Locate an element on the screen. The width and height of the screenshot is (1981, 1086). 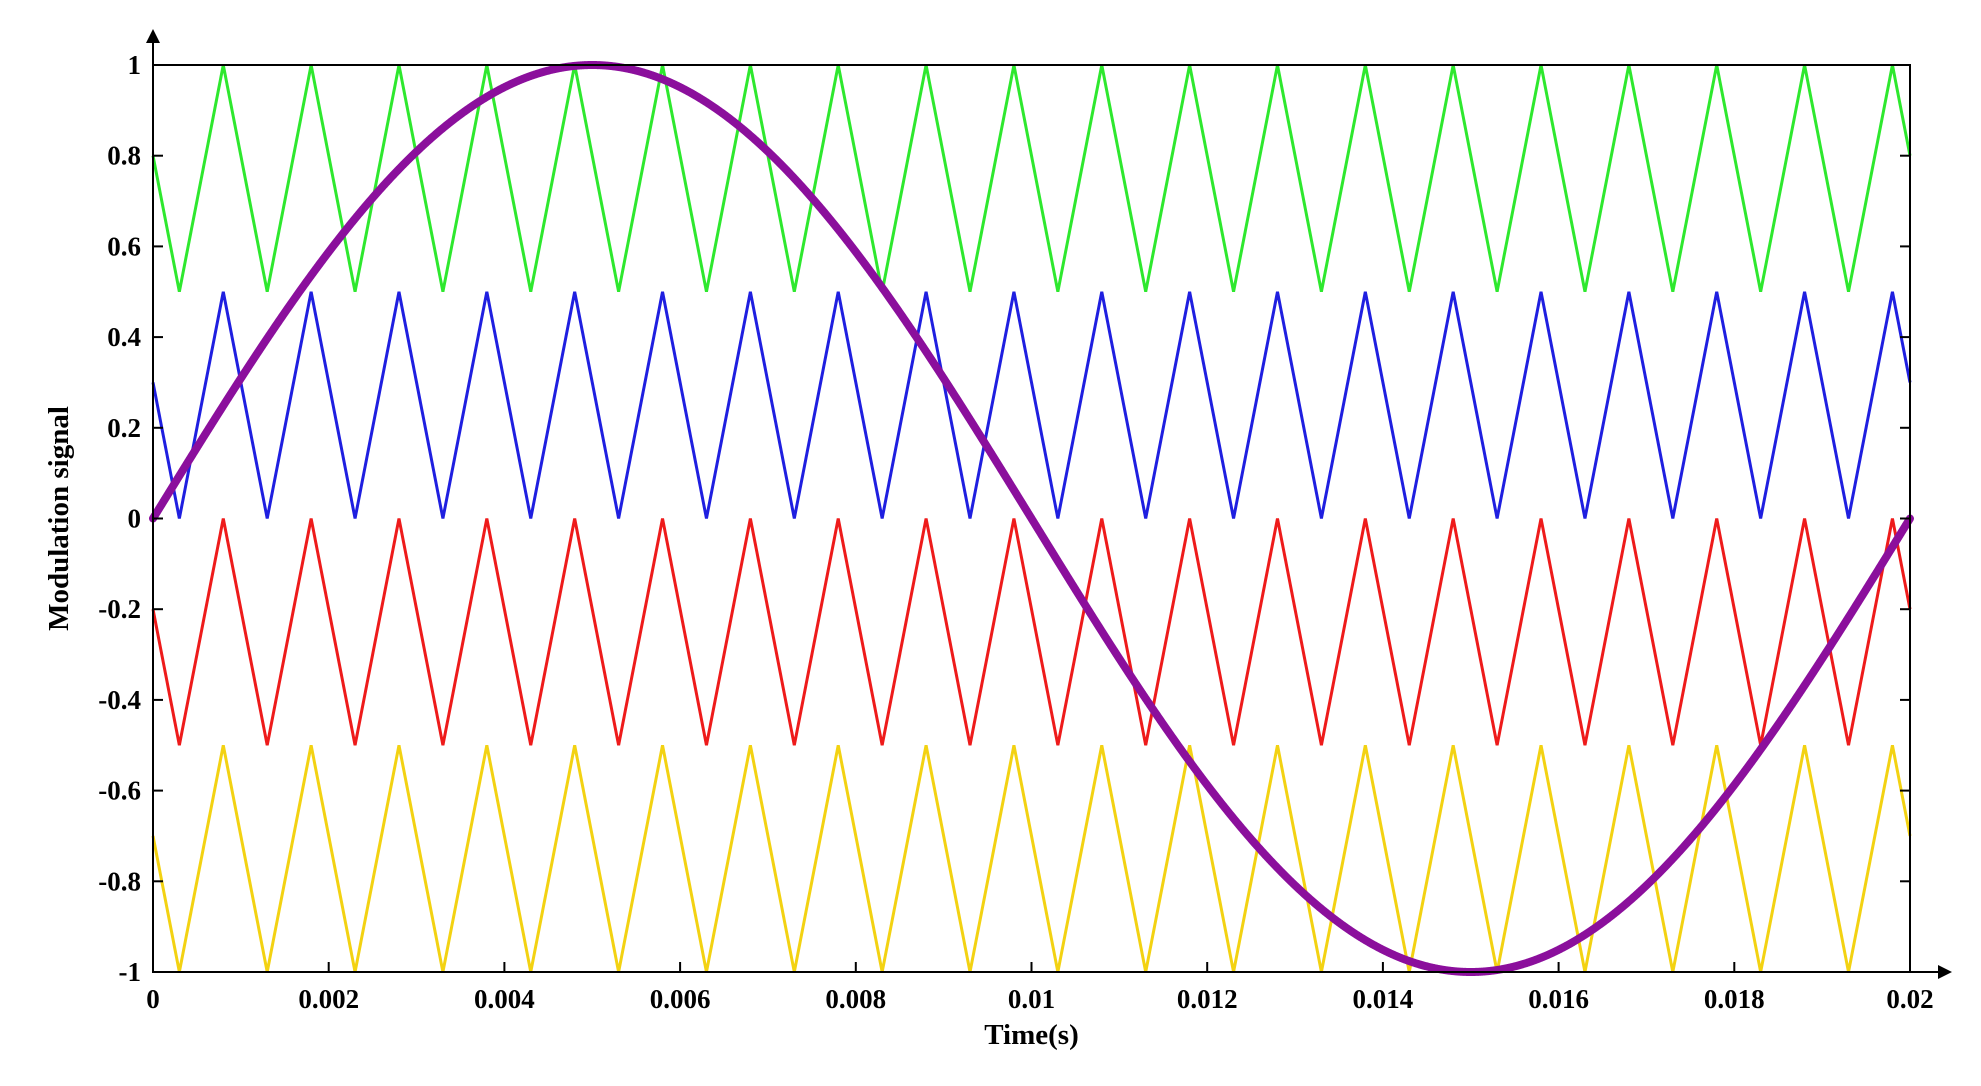
y-tick-label: -0.6 is located at coordinates (119, 791).